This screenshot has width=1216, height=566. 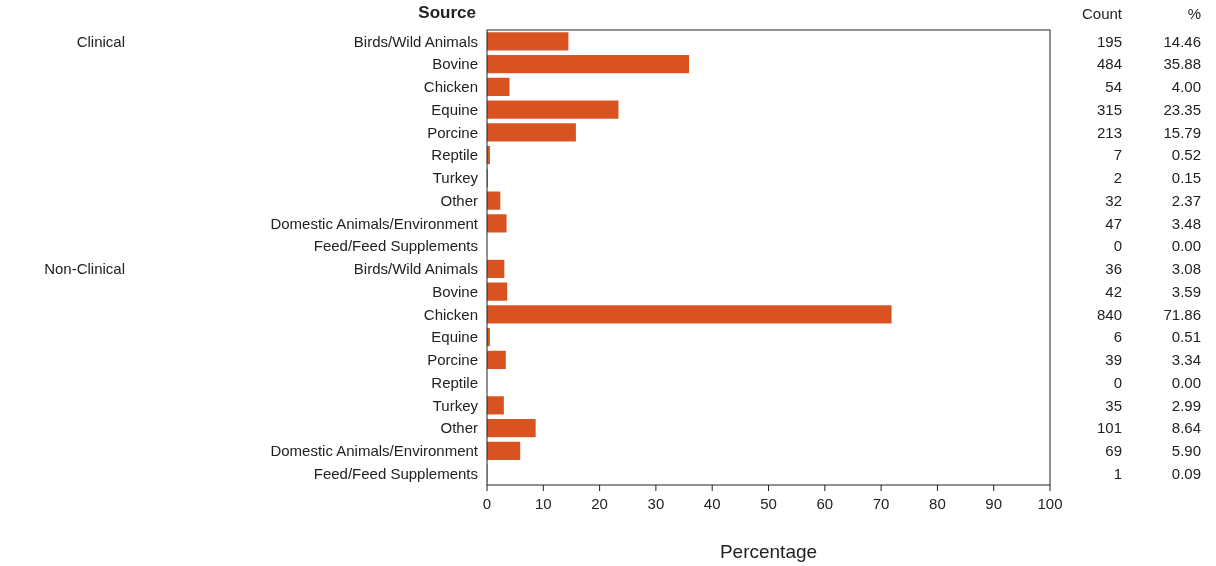 What do you see at coordinates (1113, 223) in the screenshot?
I see `text: 47` at bounding box center [1113, 223].